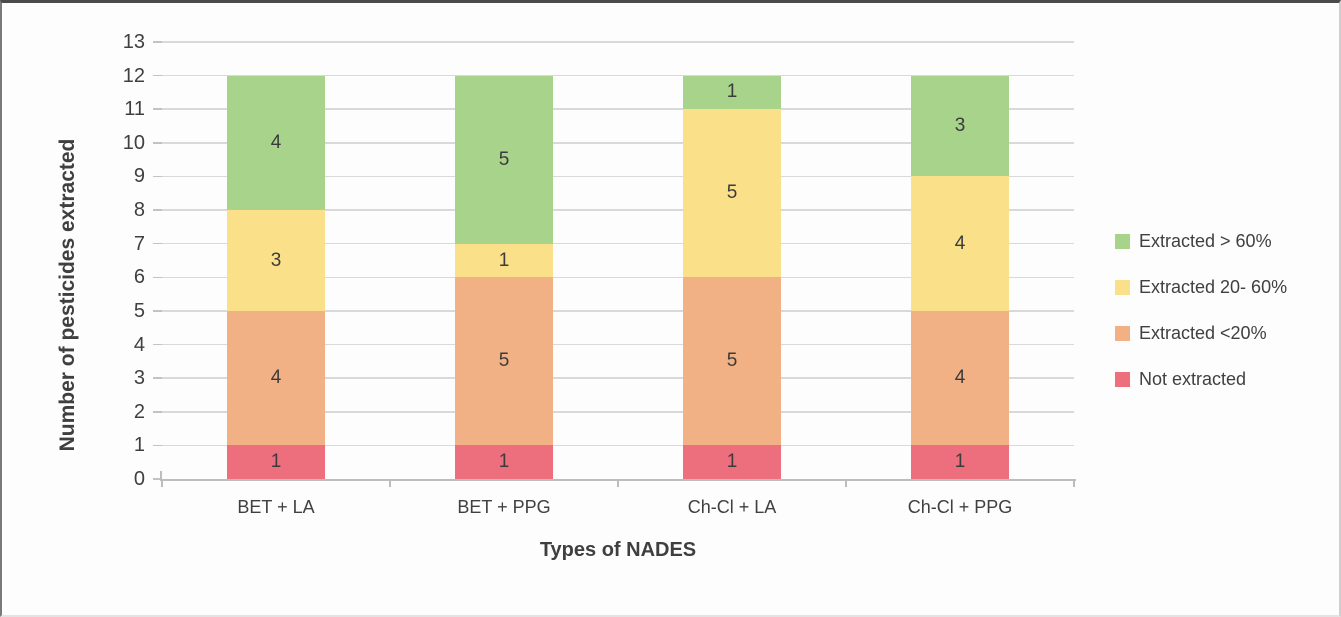 This screenshot has height=617, width=1341. What do you see at coordinates (276, 507) in the screenshot?
I see `x-axis-category-label: BET + LA` at bounding box center [276, 507].